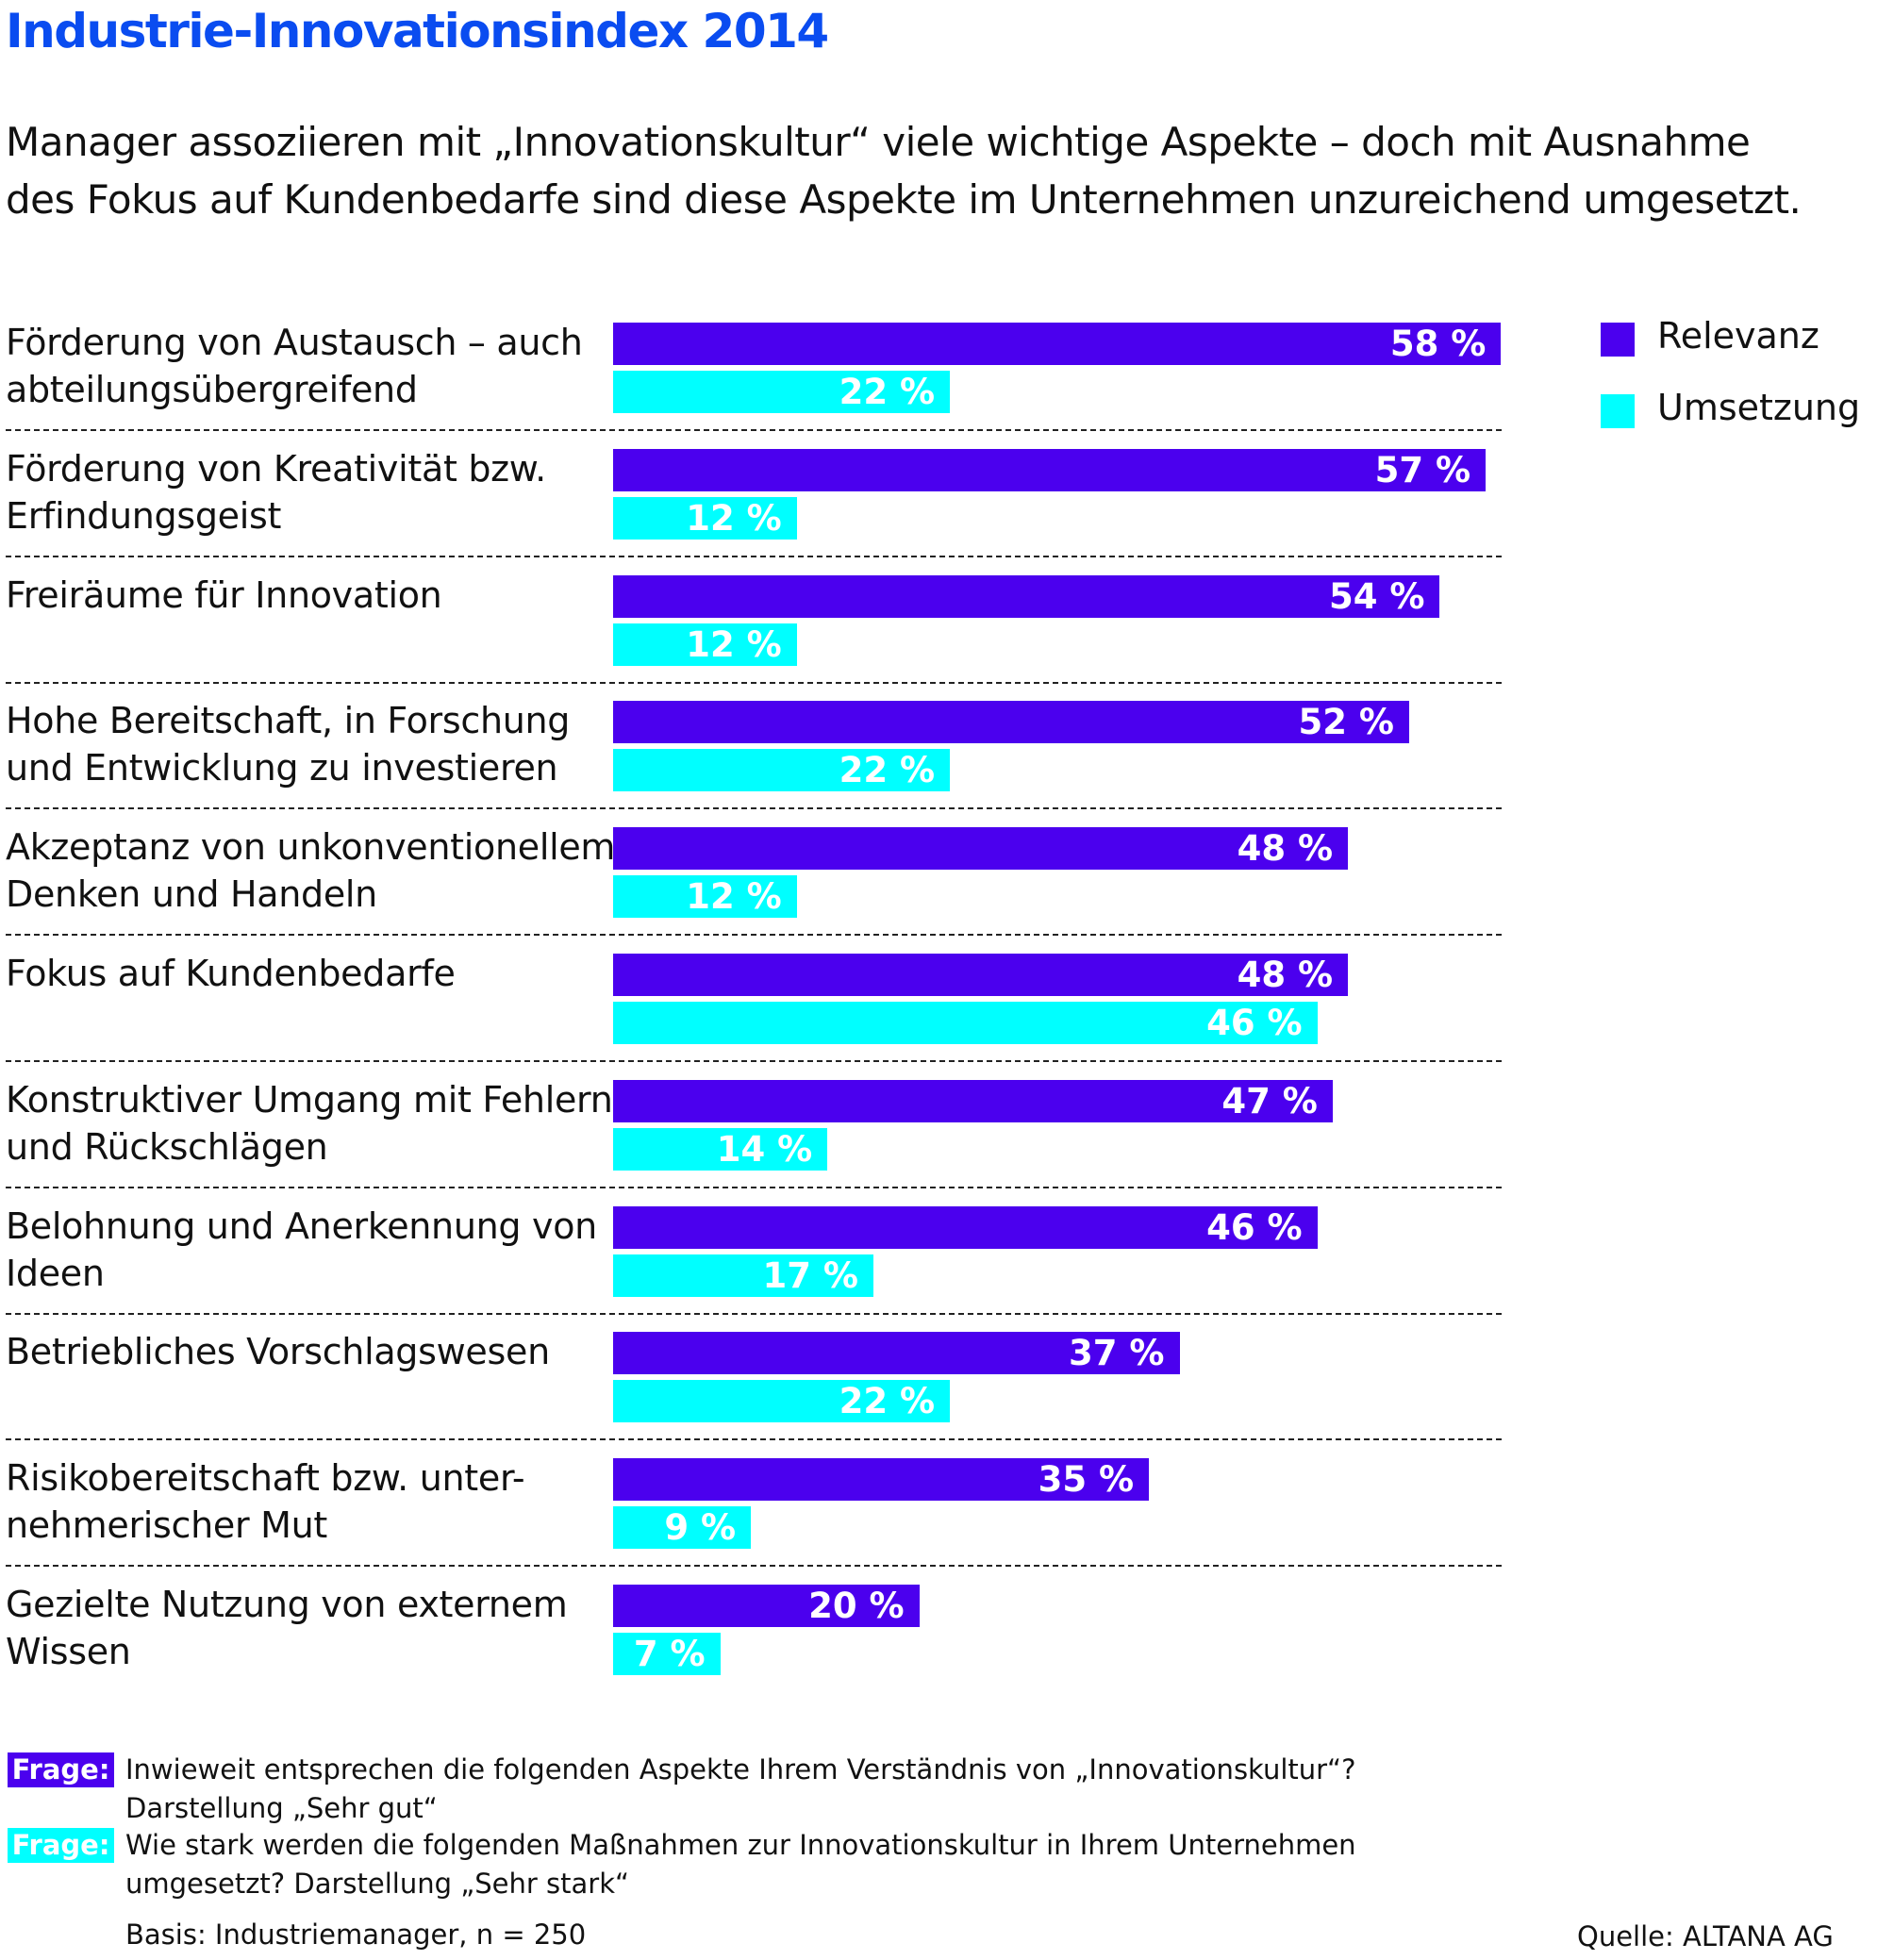 The width and height of the screenshot is (1894, 1960). Describe the element at coordinates (287, 1628) in the screenshot. I see `category-label: Gezielte Nutzung von externem Wissen` at that location.